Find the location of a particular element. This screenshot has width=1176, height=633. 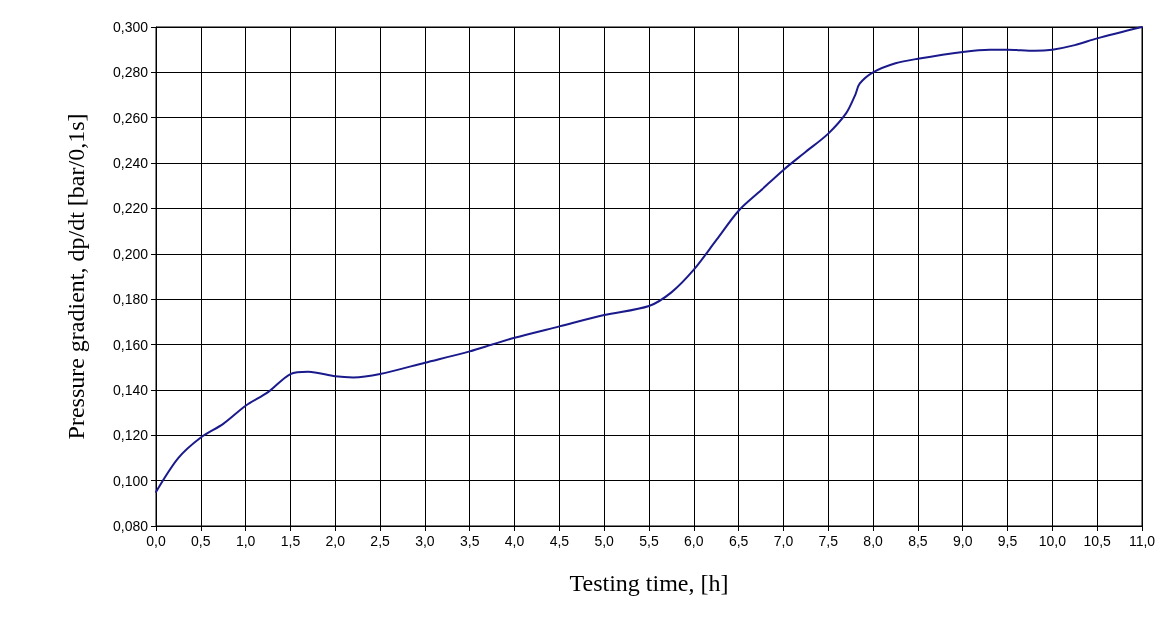

x-tick-label: 9,0 is located at coordinates (962, 541).